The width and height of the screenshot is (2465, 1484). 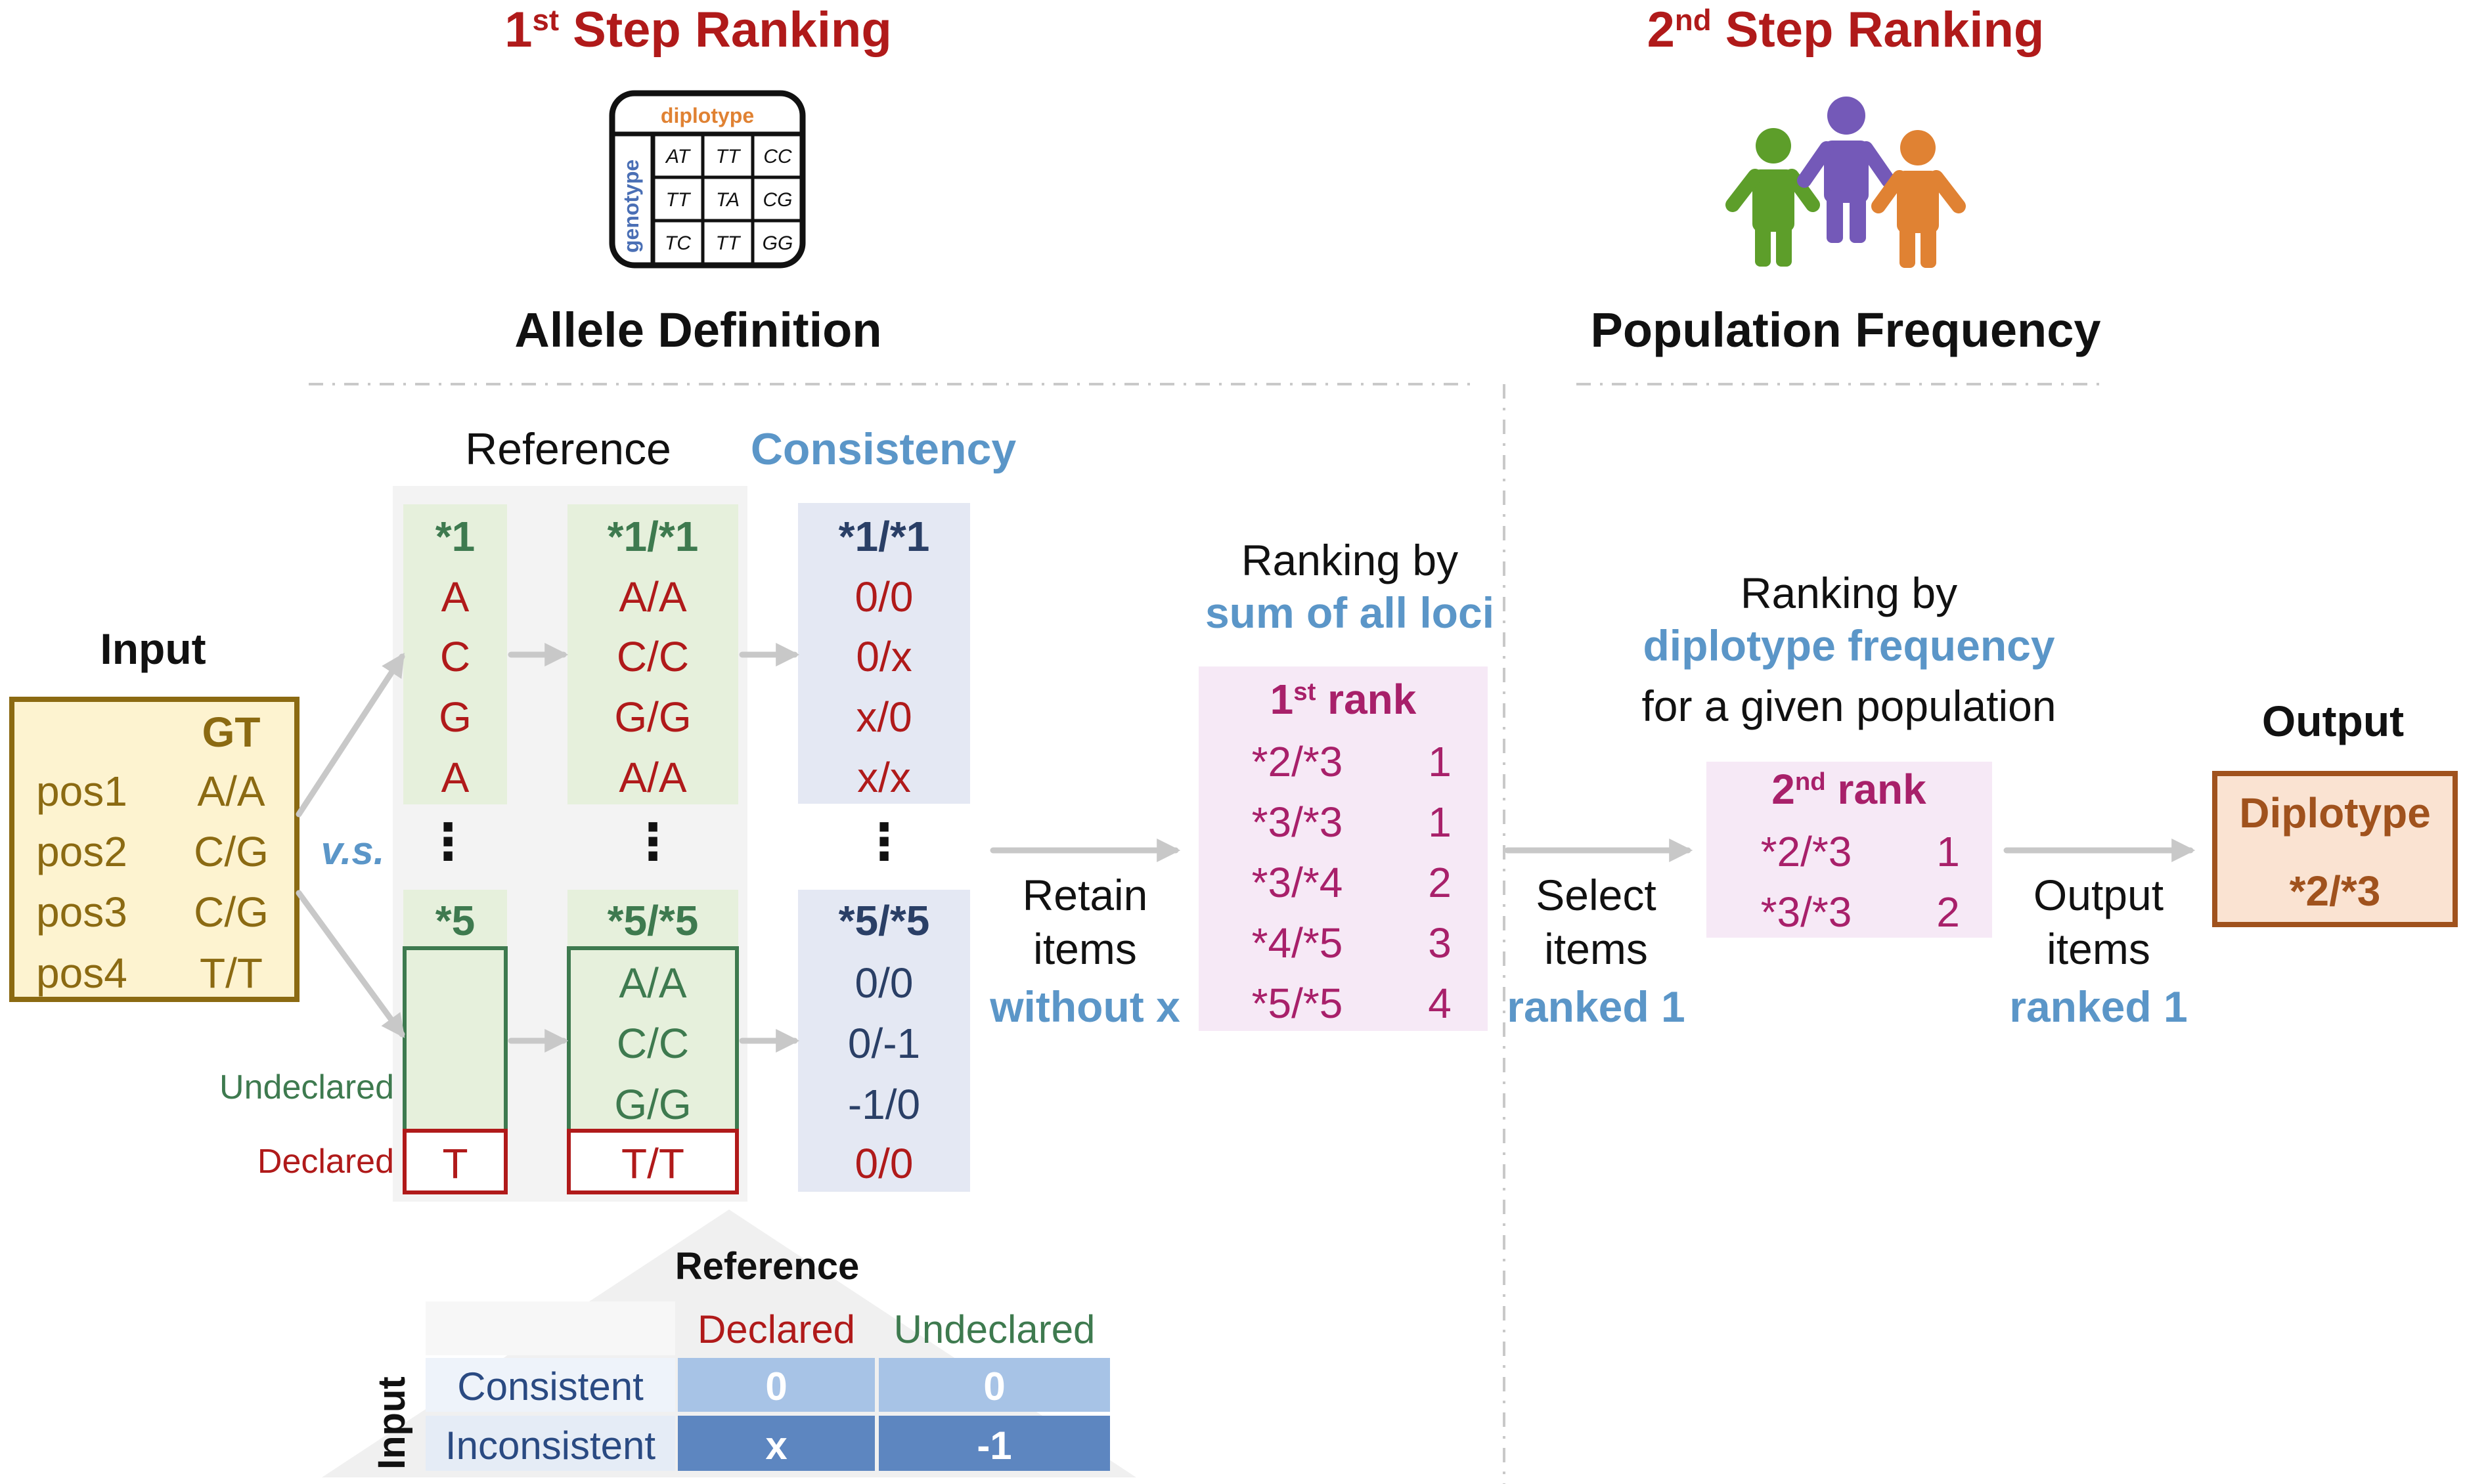 What do you see at coordinates (231, 791) in the screenshot?
I see `input-row-gt: A/A` at bounding box center [231, 791].